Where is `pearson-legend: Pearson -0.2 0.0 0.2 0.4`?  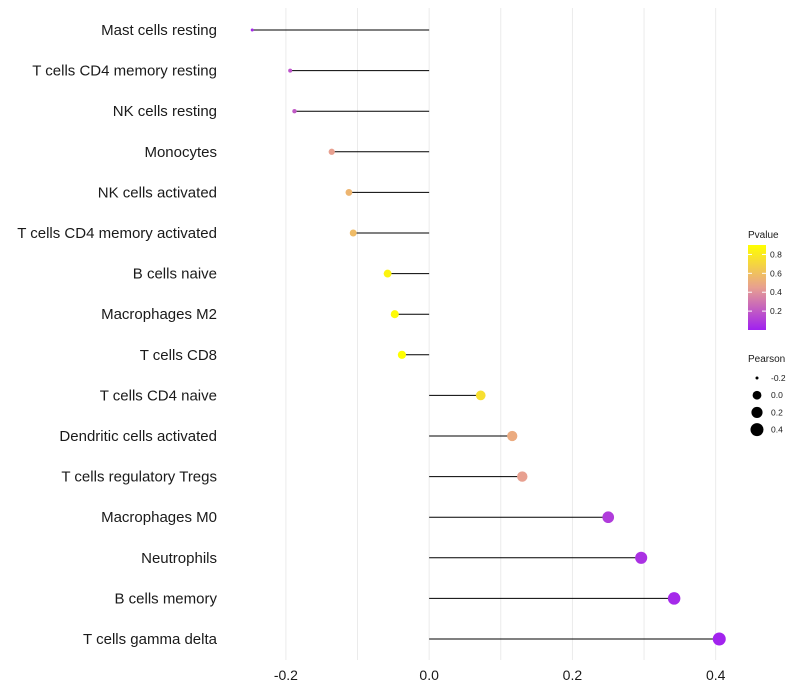 pearson-legend: Pearson -0.2 0.0 0.2 0.4 is located at coordinates (767, 395).